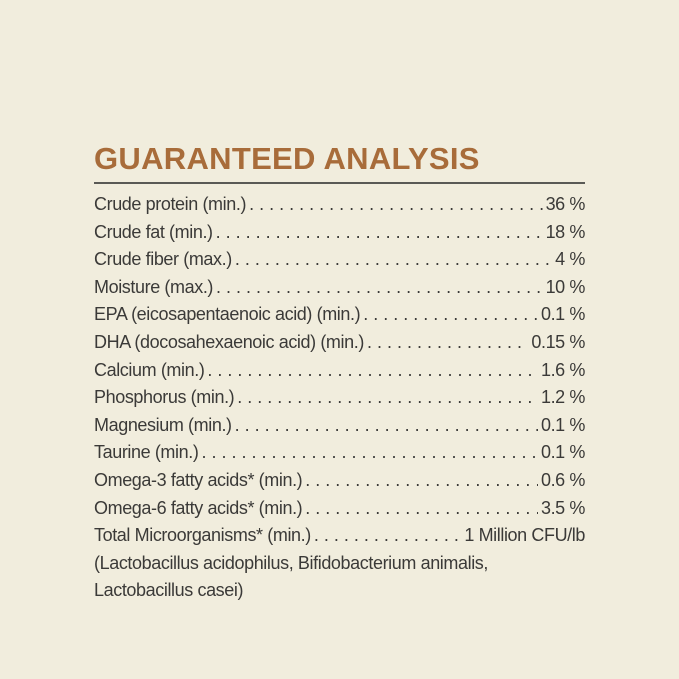 This screenshot has height=679, width=679. I want to click on nutrient-label: Magnesium (min.), so click(163, 424).